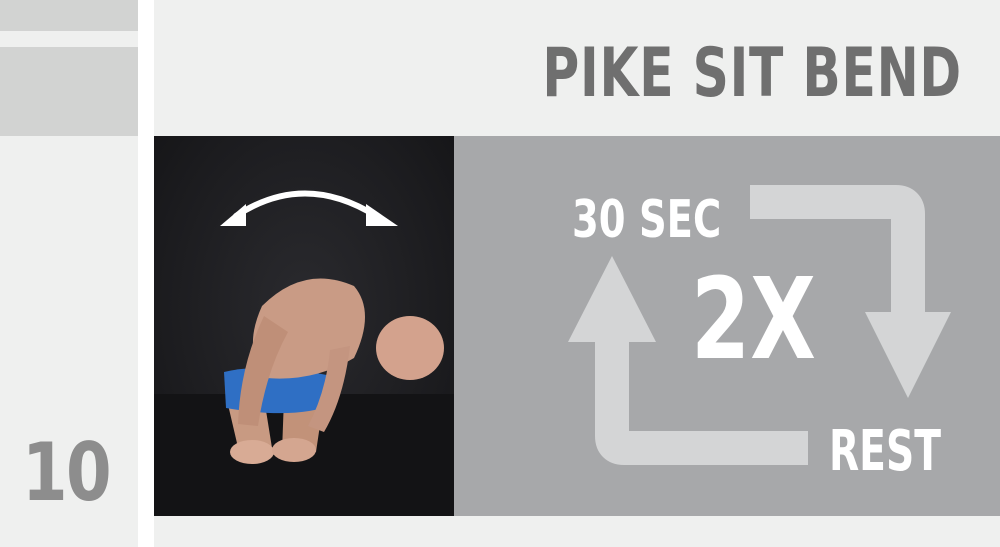  Describe the element at coordinates (647, 220) in the screenshot. I see `work-time-label: 30 SEC` at that location.